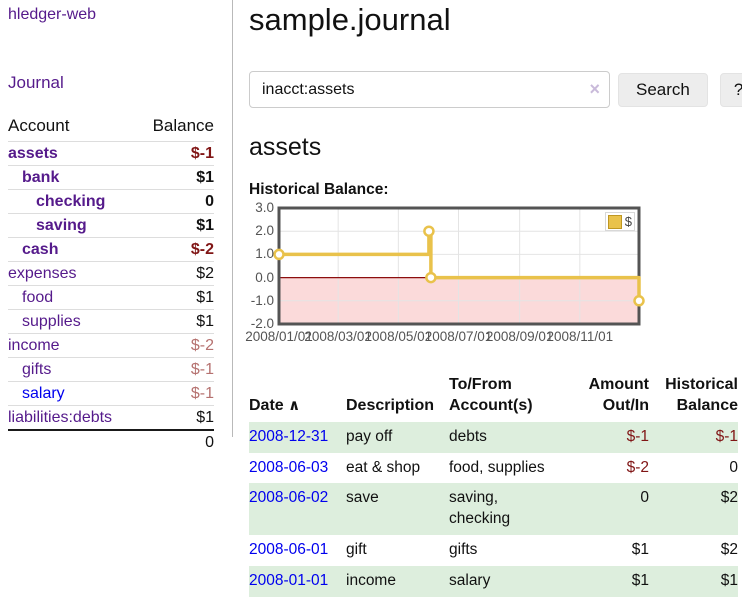 The image size is (742, 597). Describe the element at coordinates (38, 297) in the screenshot. I see `account-link-food: food` at that location.